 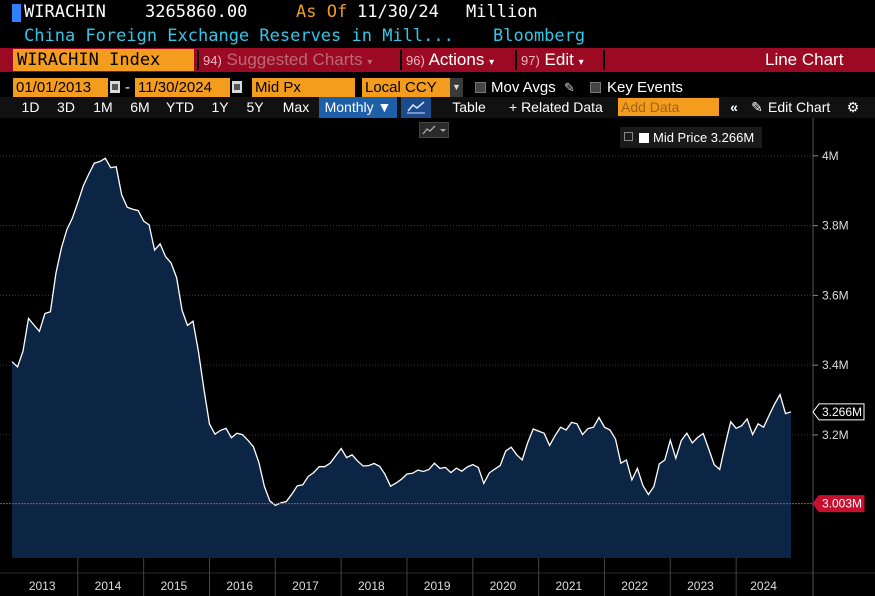 What do you see at coordinates (305, 586) in the screenshot?
I see `x-tick-label: 2017` at bounding box center [305, 586].